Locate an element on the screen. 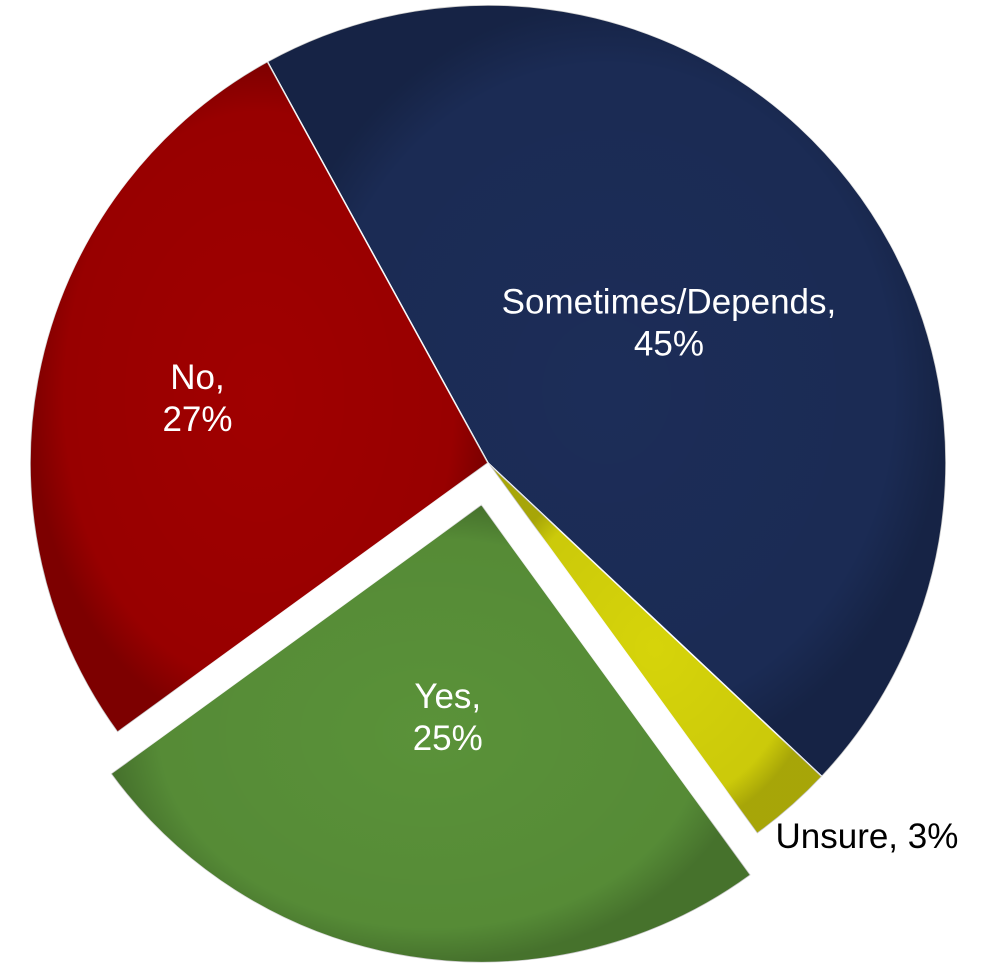  pie-slice-unsure is located at coordinates (655, 648).